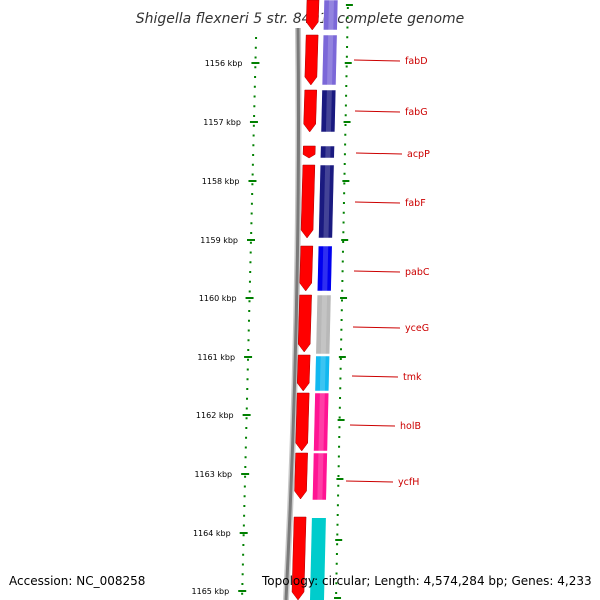 This screenshot has height=600, width=600. I want to click on gene-label-holB: holB, so click(410, 426).